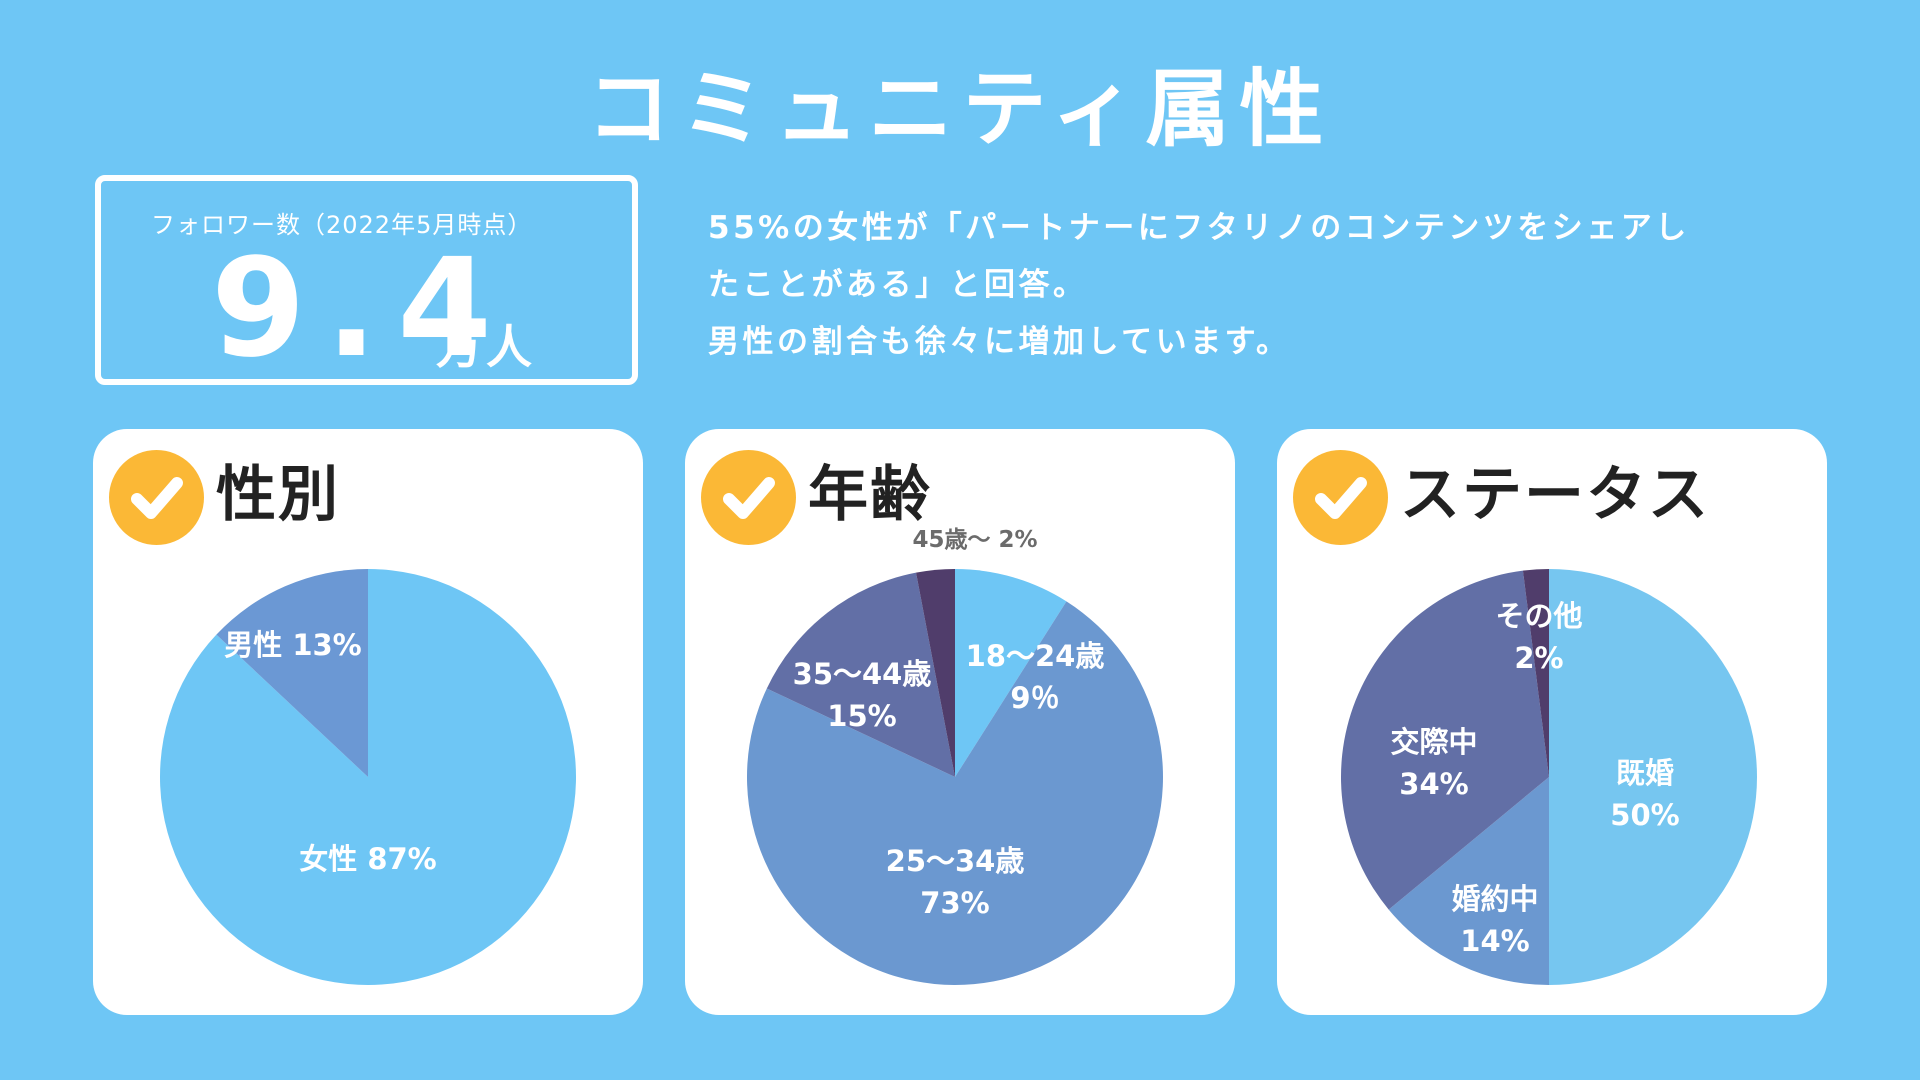 The image size is (1920, 1080). What do you see at coordinates (974, 540) in the screenshot?
I see `slice-label: 45歳〜 2%` at bounding box center [974, 540].